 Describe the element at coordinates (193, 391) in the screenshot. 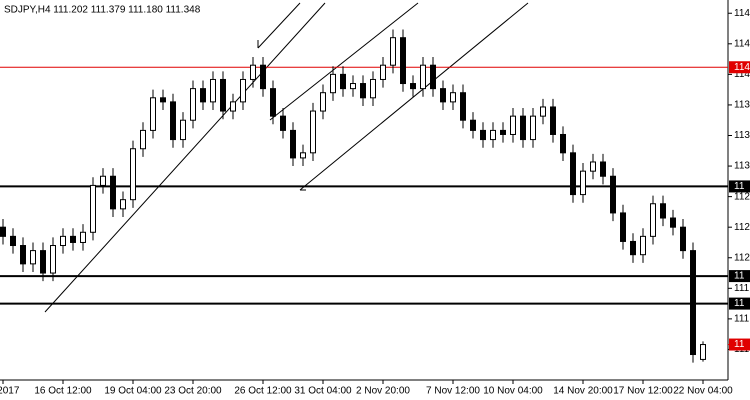

I see `x-tick-label: 23 Oct 20:00` at that location.